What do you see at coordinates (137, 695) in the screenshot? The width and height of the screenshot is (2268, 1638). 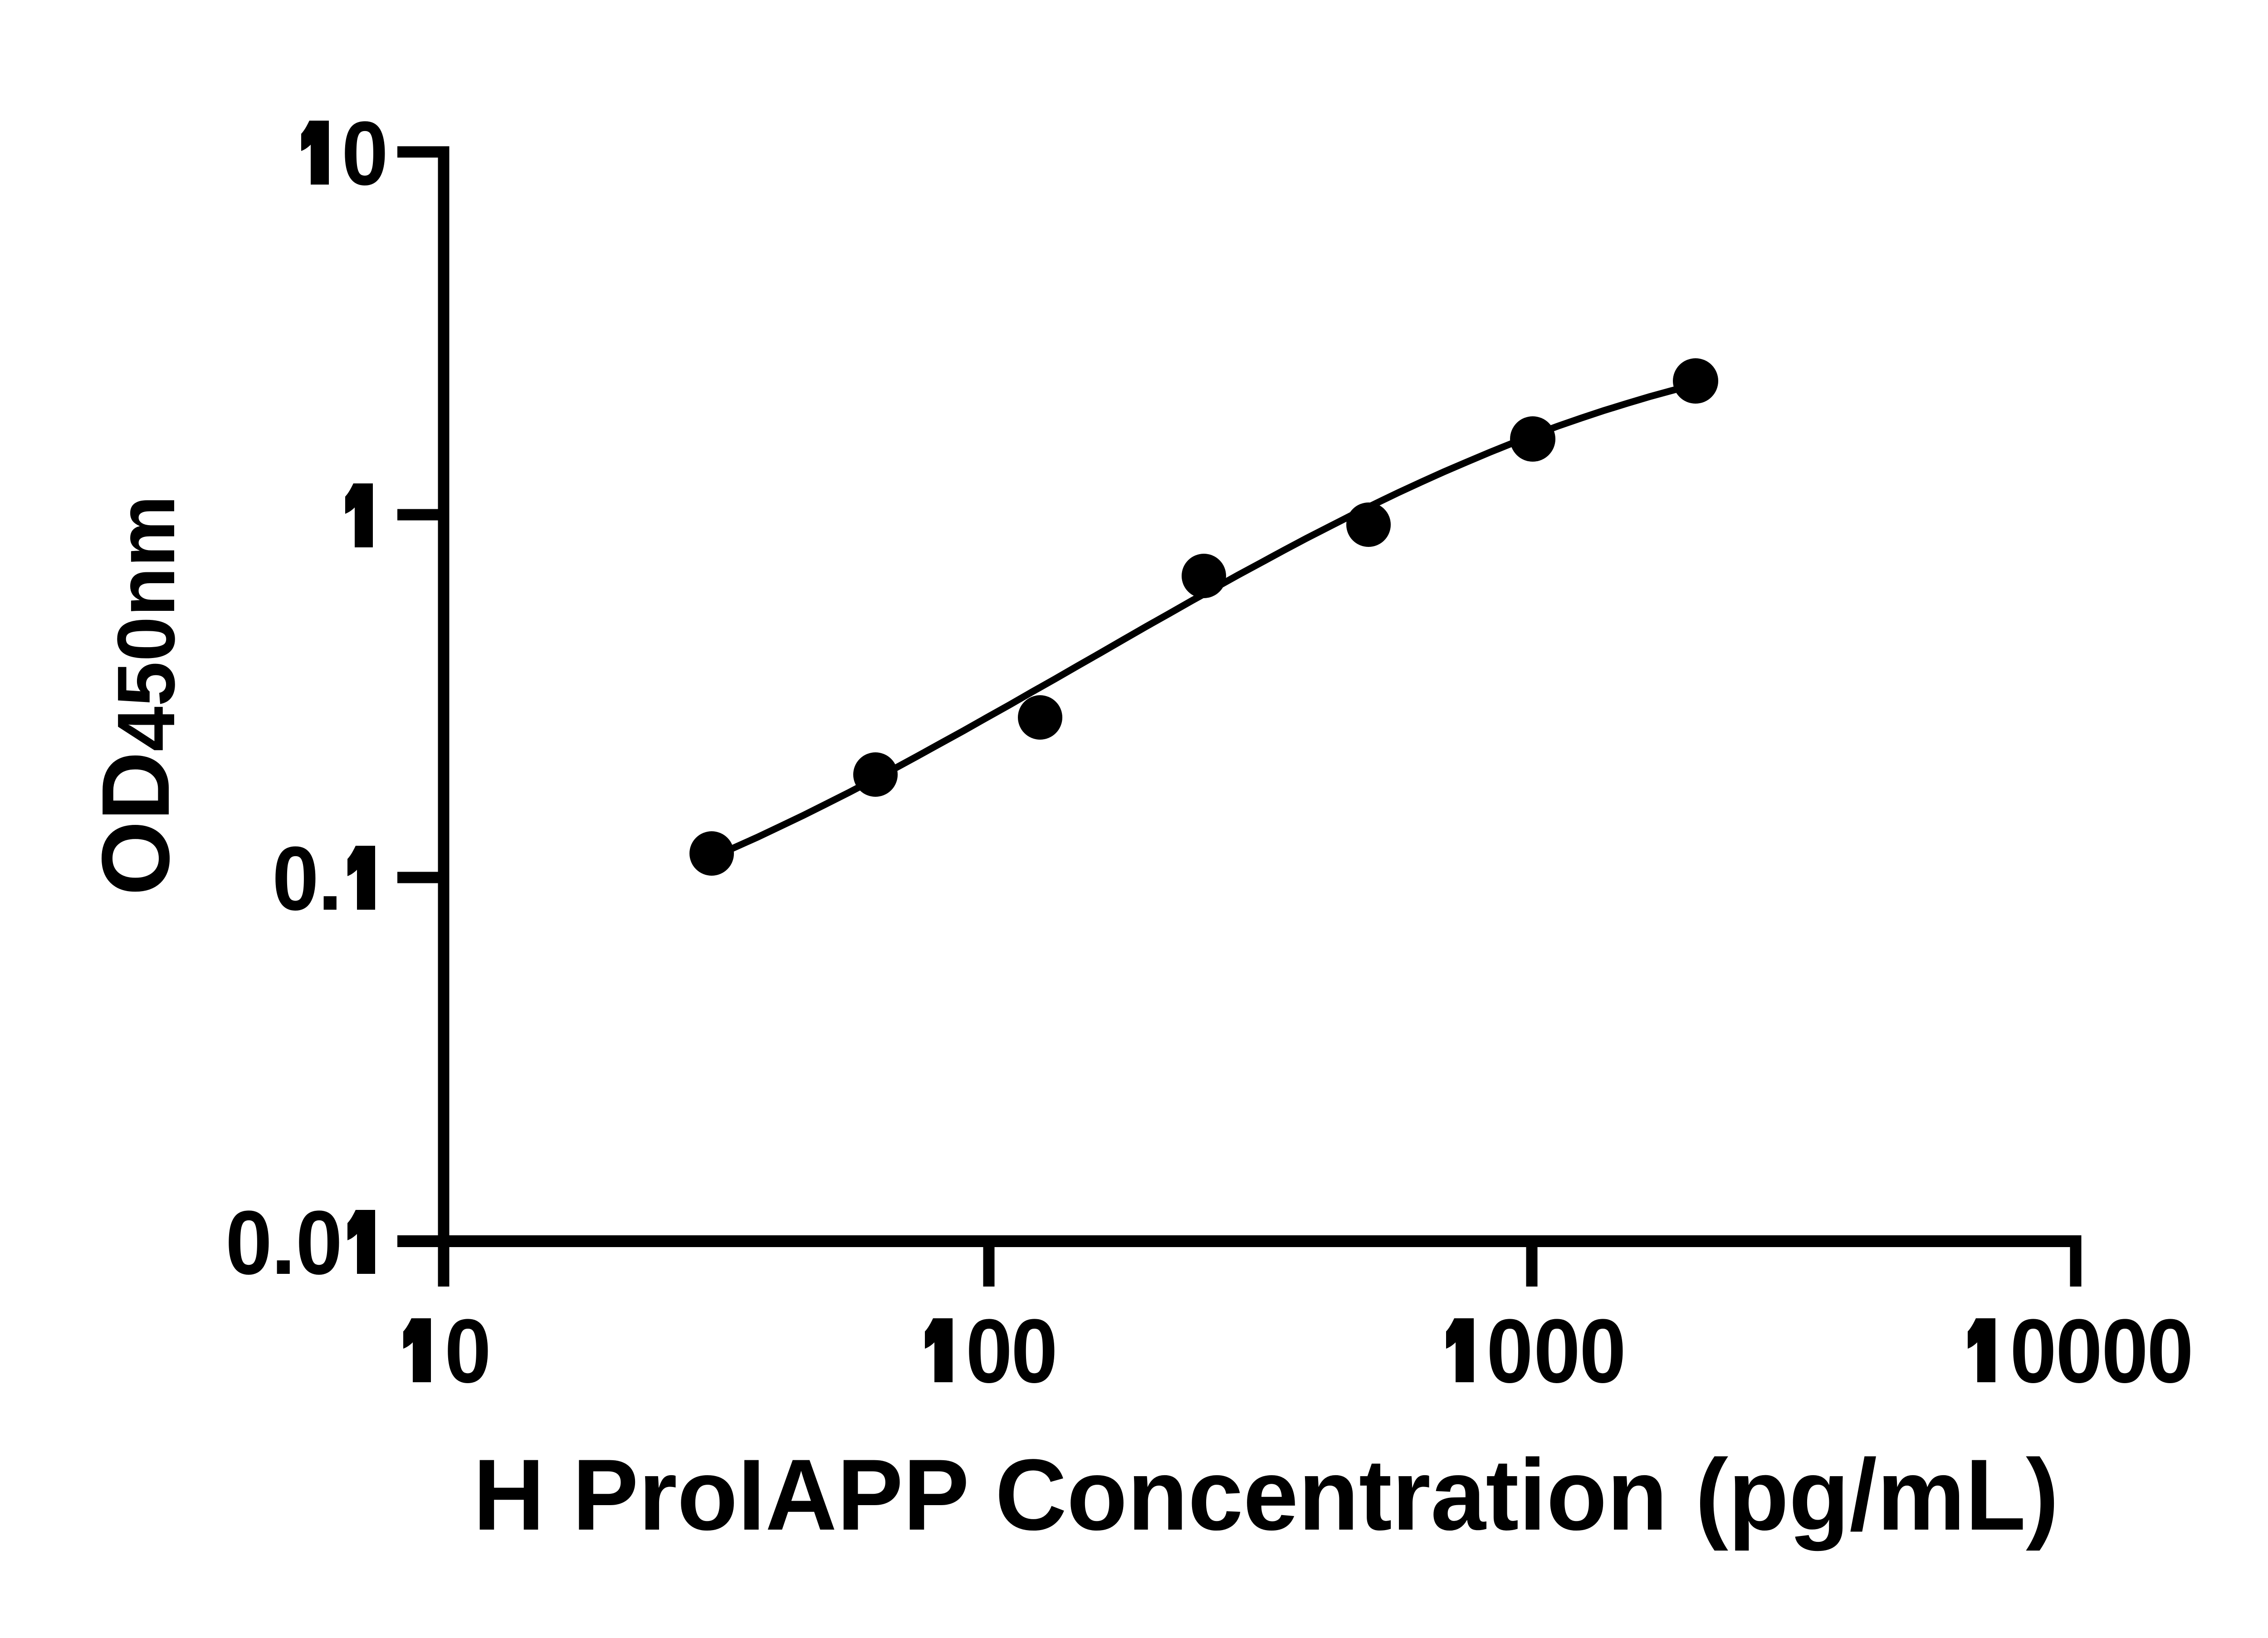 I see `svg-text: OD450nm` at bounding box center [137, 695].